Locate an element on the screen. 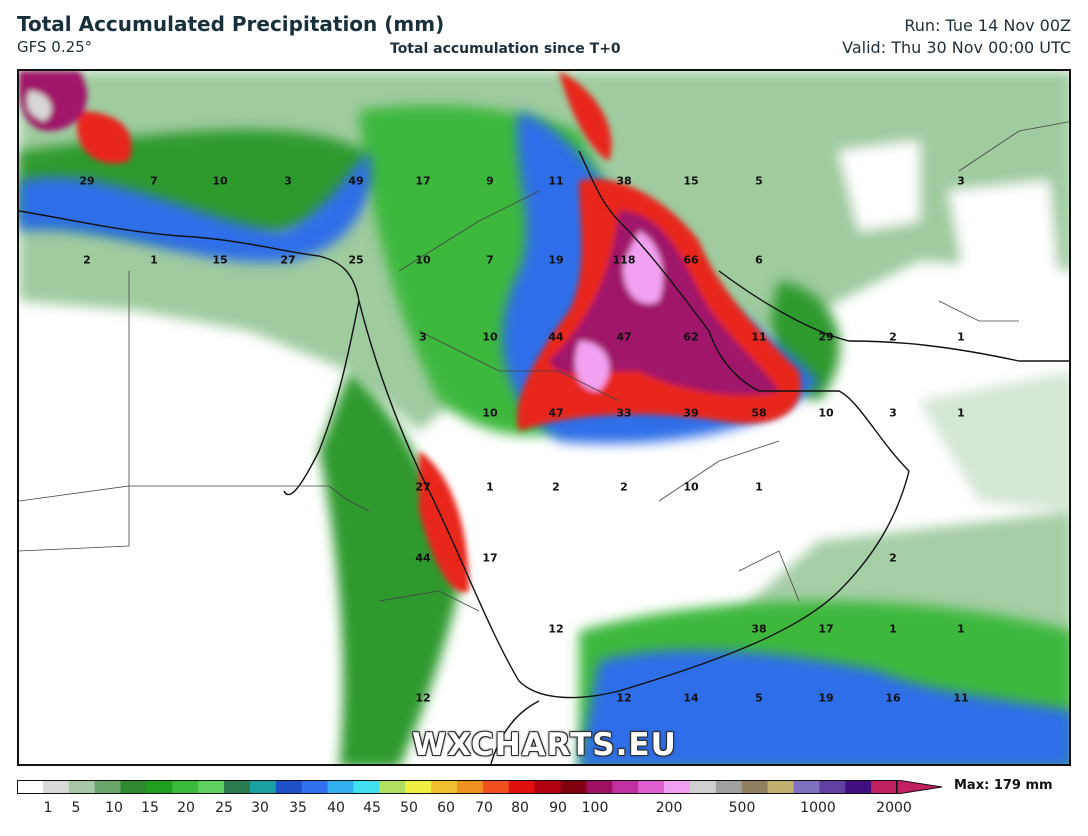 Image resolution: width=1088 pixels, height=836 pixels. colorbar-tick-label: 40 is located at coordinates (336, 808).